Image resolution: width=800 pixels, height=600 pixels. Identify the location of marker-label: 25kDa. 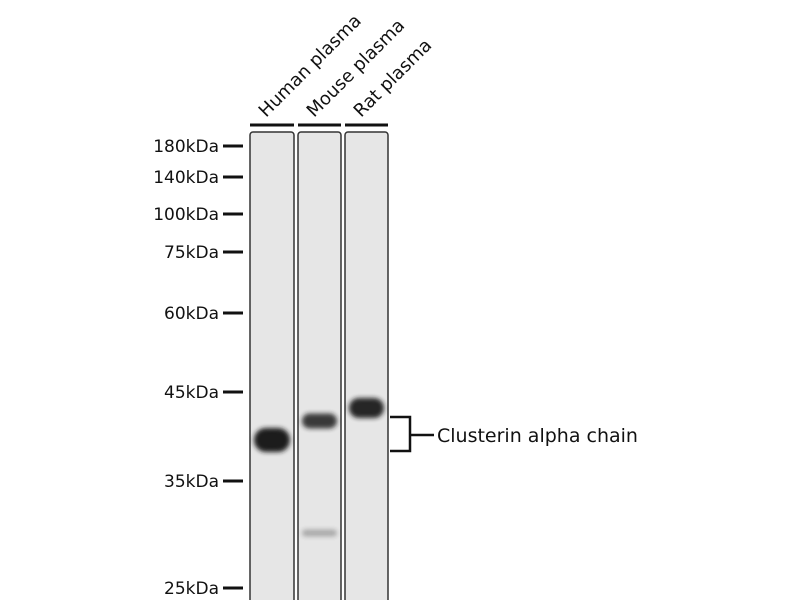
(191, 589).